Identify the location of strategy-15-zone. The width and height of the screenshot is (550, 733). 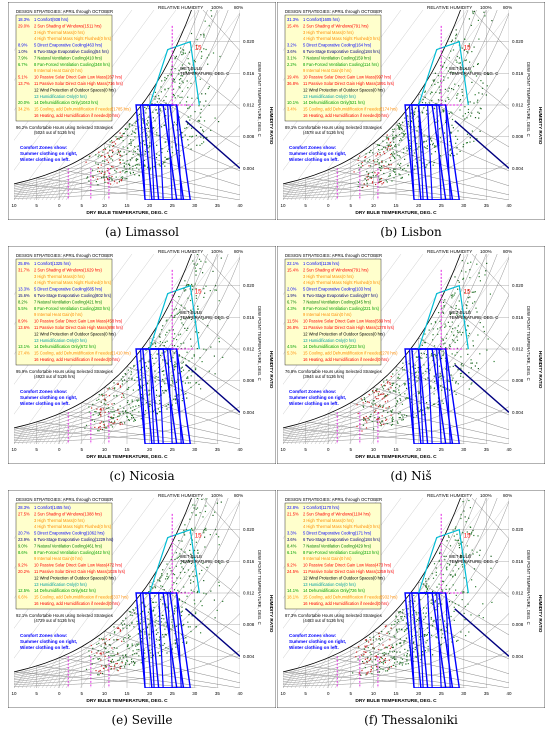
(443, 317).